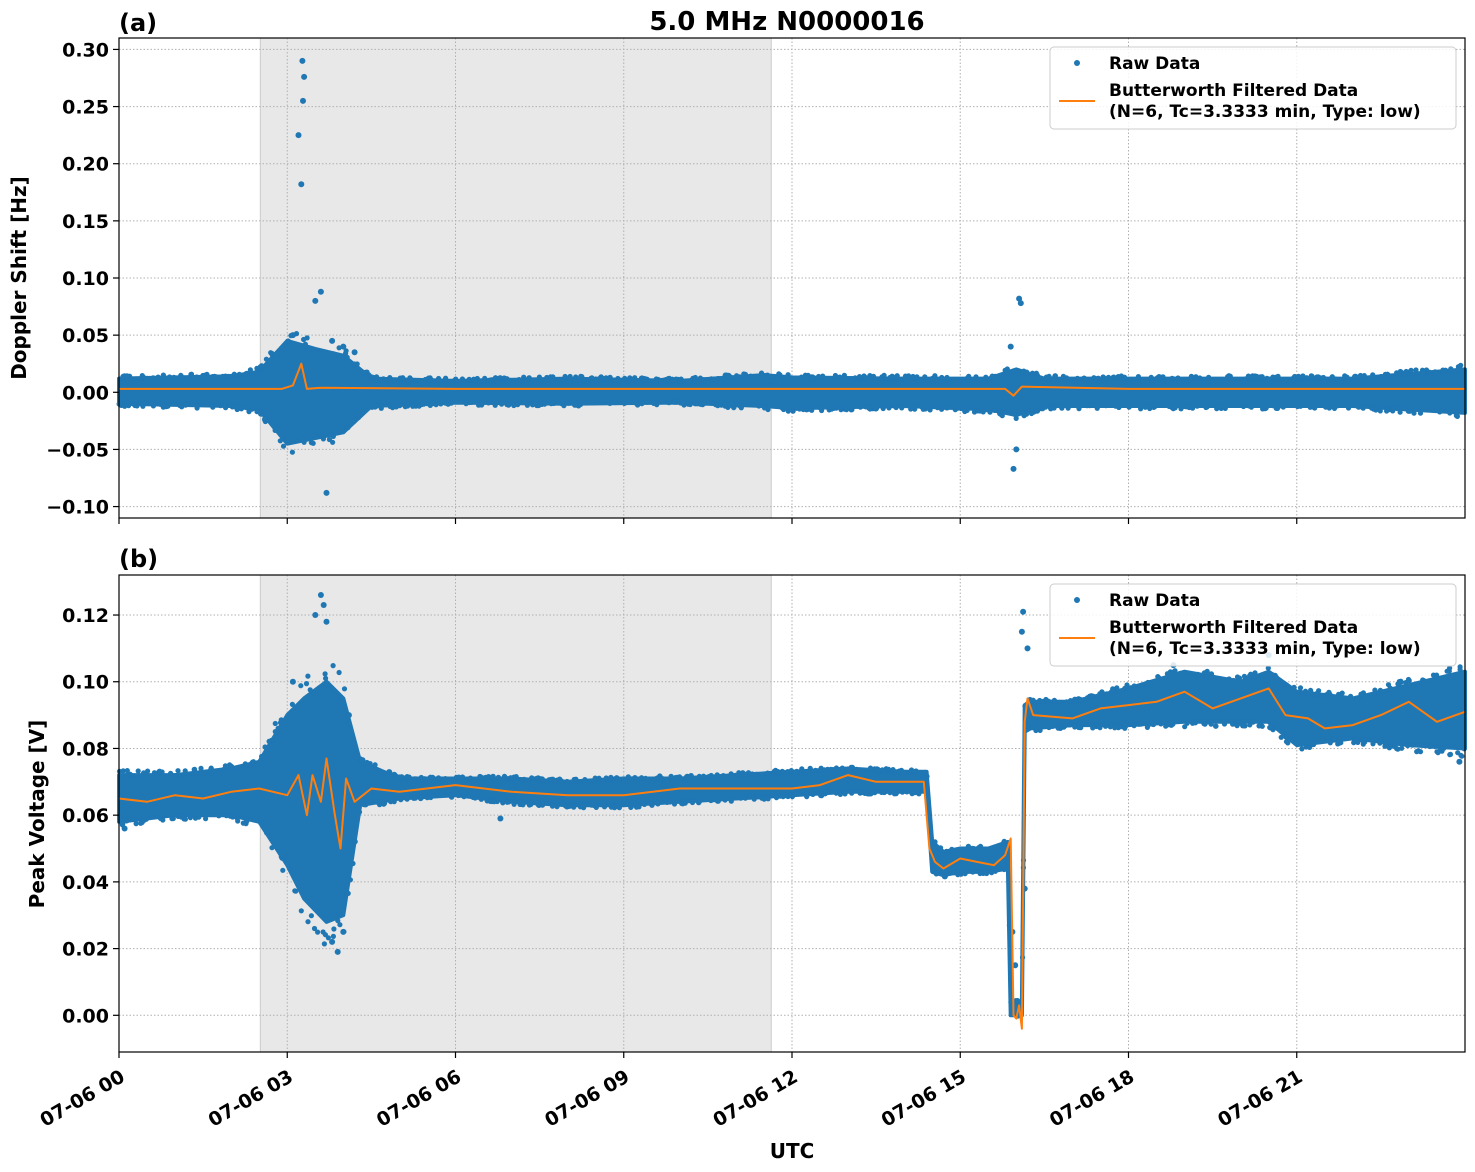 This screenshot has height=1172, width=1475. Describe the element at coordinates (85, 279) in the screenshot. I see `y-tick-label: 0.10` at that location.